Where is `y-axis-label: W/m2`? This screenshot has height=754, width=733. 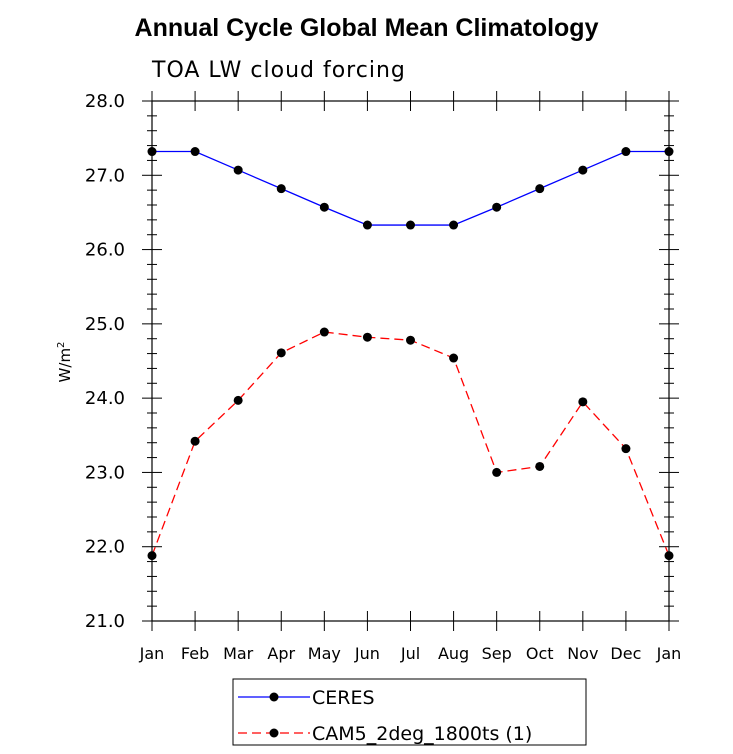
y-axis-label: W/m2 is located at coordinates (65, 362).